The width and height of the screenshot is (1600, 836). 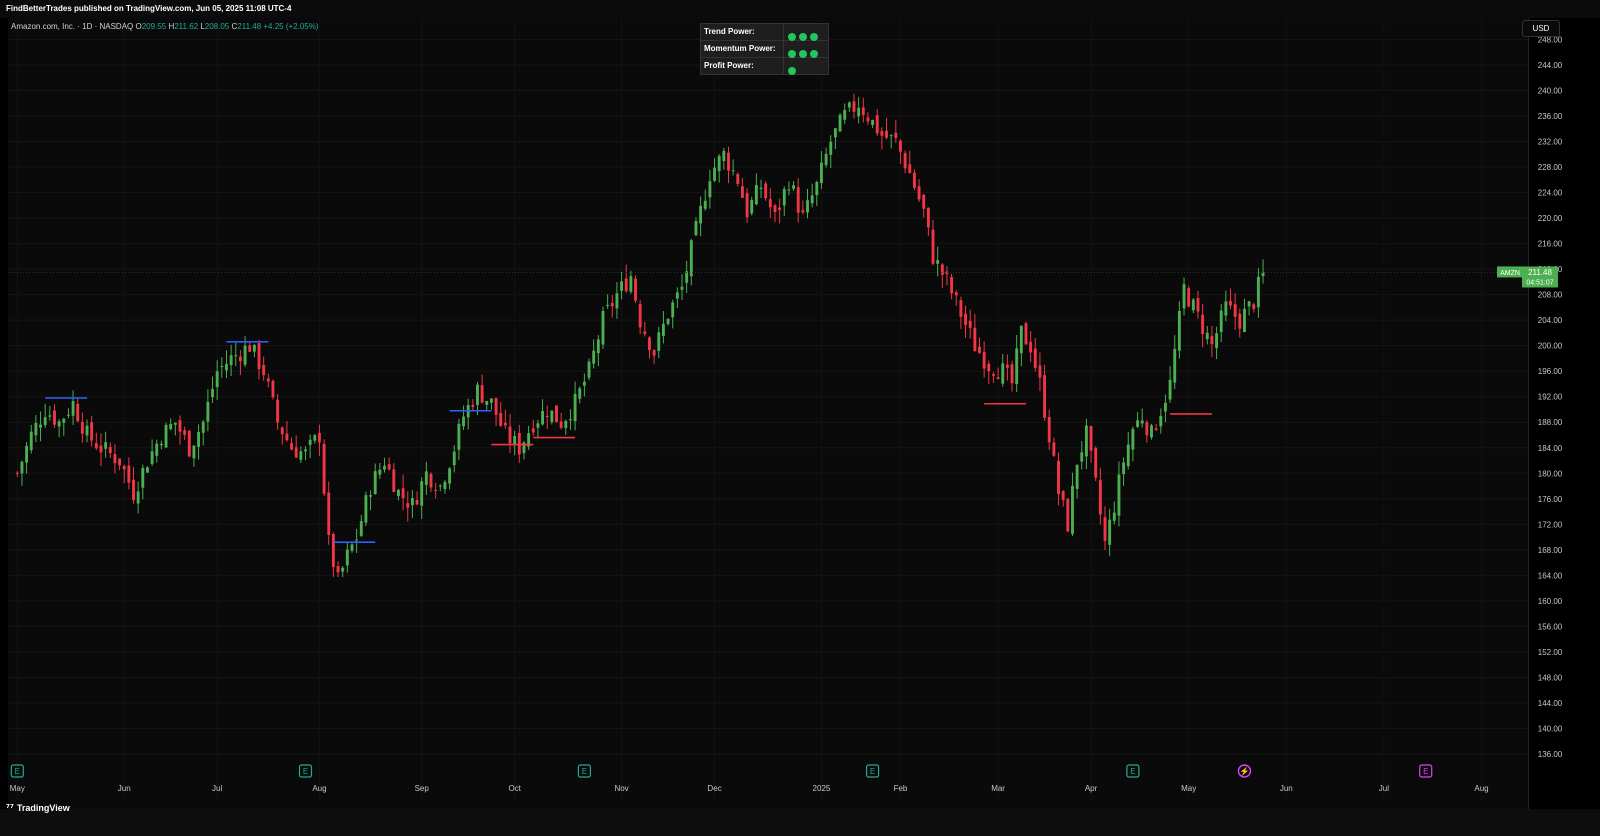 I want to click on symbol-name: Amazon.com, Inc. · 1D · NASDAQ, so click(x=72, y=26).